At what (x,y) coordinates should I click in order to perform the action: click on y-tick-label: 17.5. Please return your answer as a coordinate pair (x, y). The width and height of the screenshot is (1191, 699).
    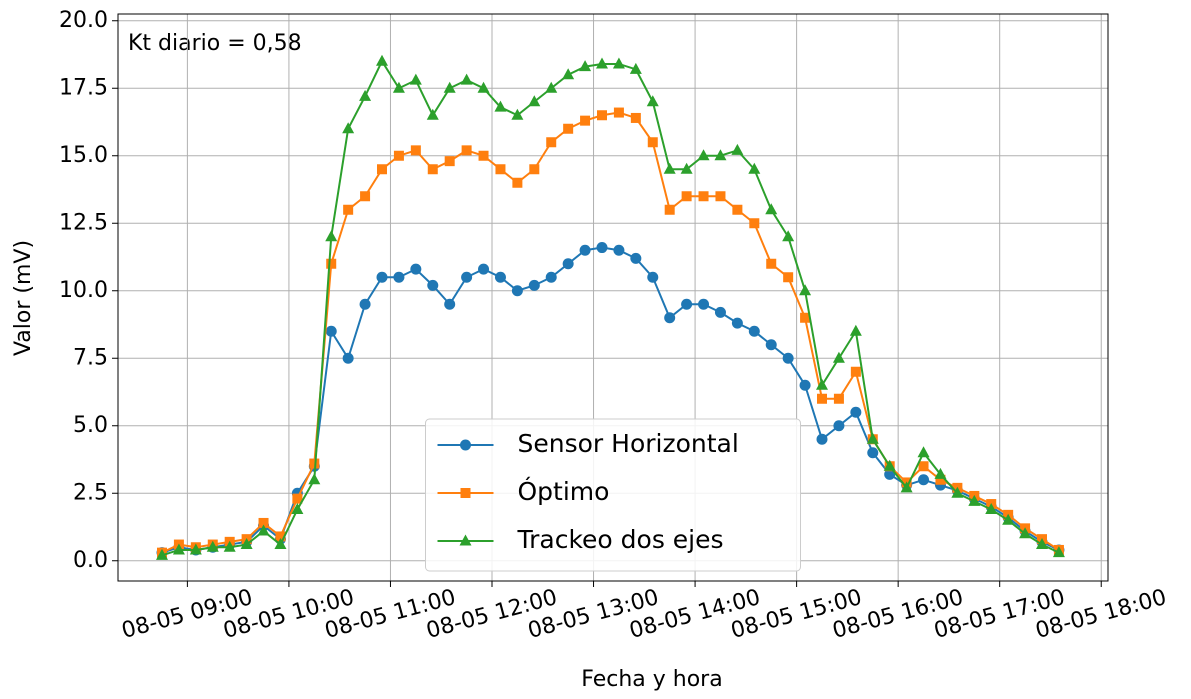
    Looking at the image, I should click on (83, 87).